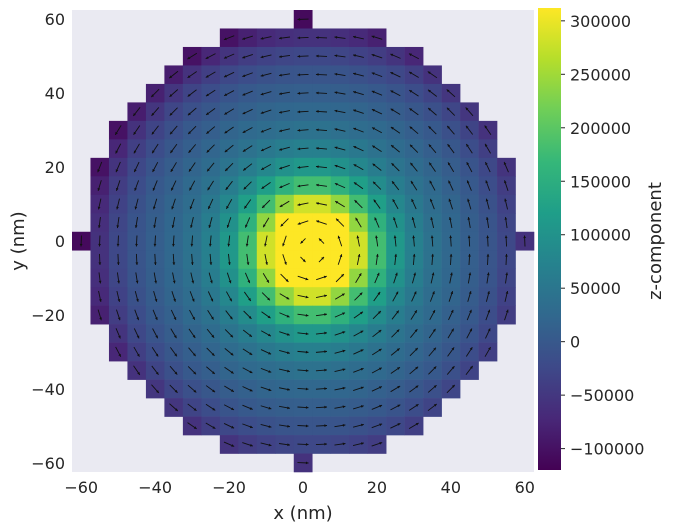 Image resolution: width=674 pixels, height=531 pixels. I want to click on colorbar-tick-label: −50000, so click(602, 395).